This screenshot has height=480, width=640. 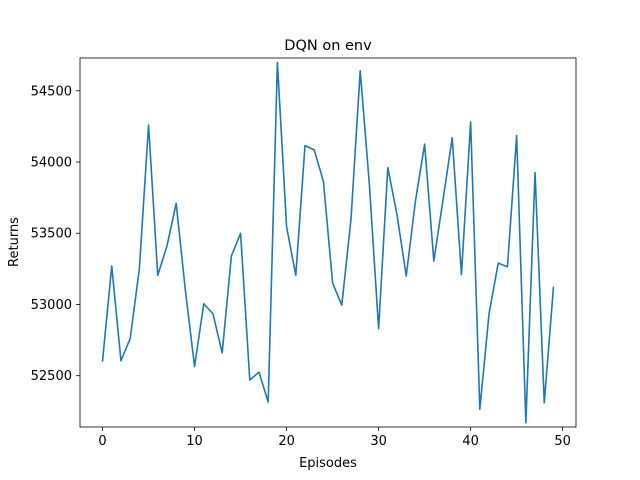 I want to click on y-tick-label: 53000, so click(x=51, y=305).